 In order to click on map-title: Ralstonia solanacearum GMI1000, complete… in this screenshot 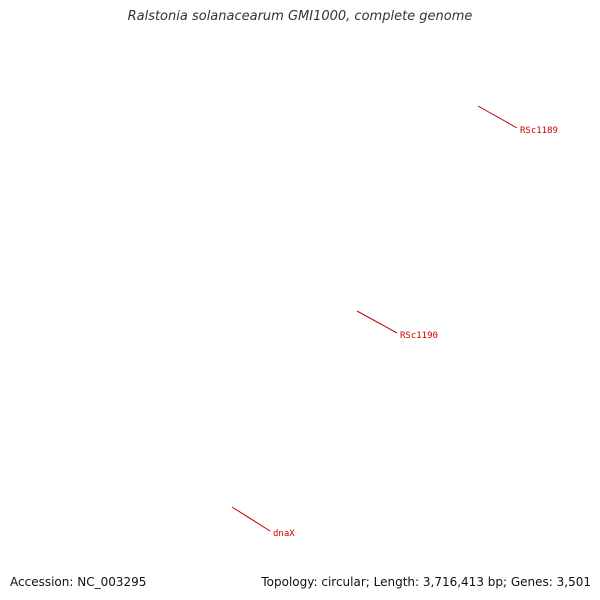, I will do `click(300, 16)`.